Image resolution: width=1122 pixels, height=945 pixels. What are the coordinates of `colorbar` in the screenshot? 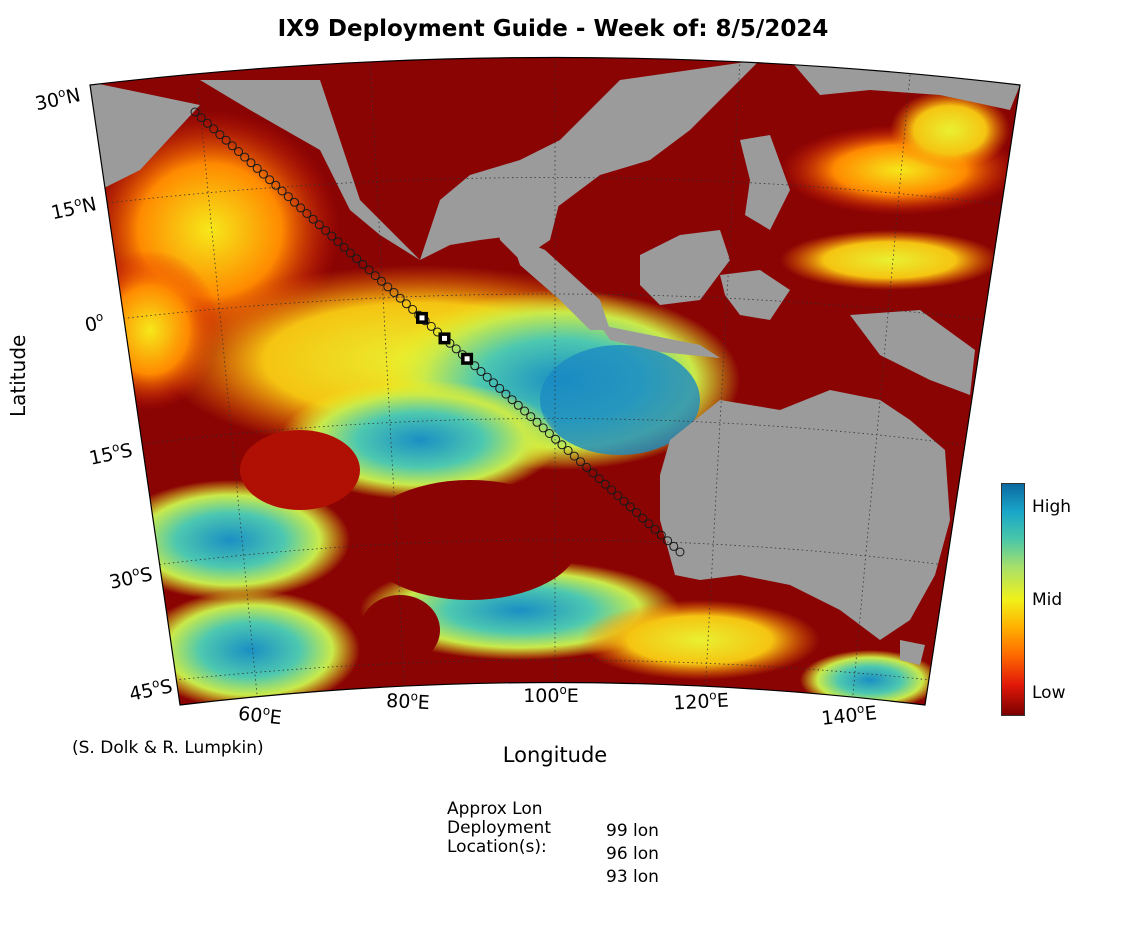 It's located at (1013, 599).